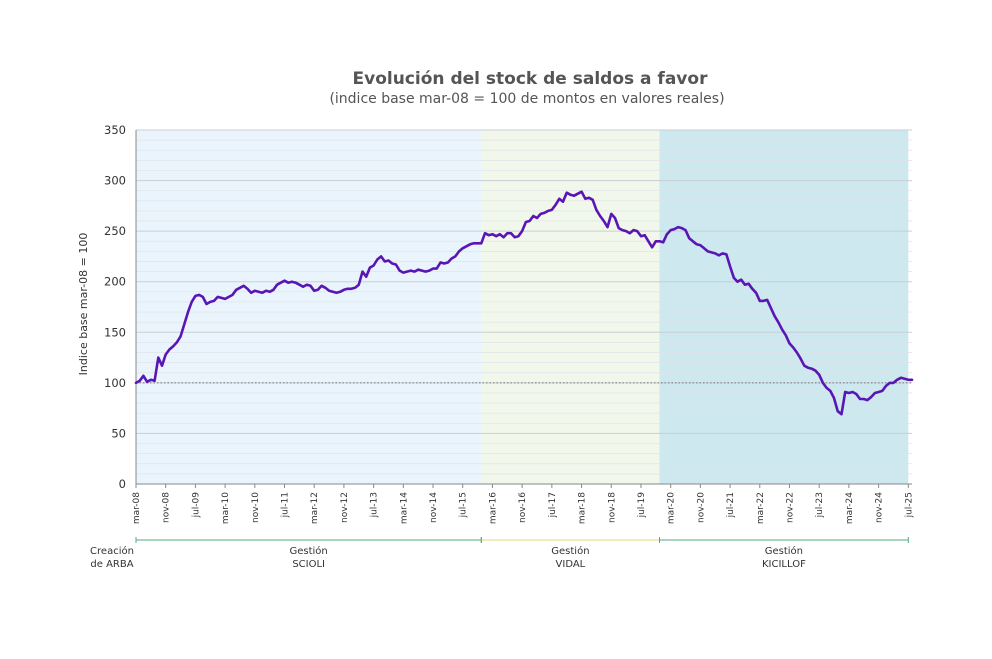 This screenshot has height=659, width=992. What do you see at coordinates (286, 505) in the screenshot?
I see `x-tick-label: jul-11` at bounding box center [286, 505].